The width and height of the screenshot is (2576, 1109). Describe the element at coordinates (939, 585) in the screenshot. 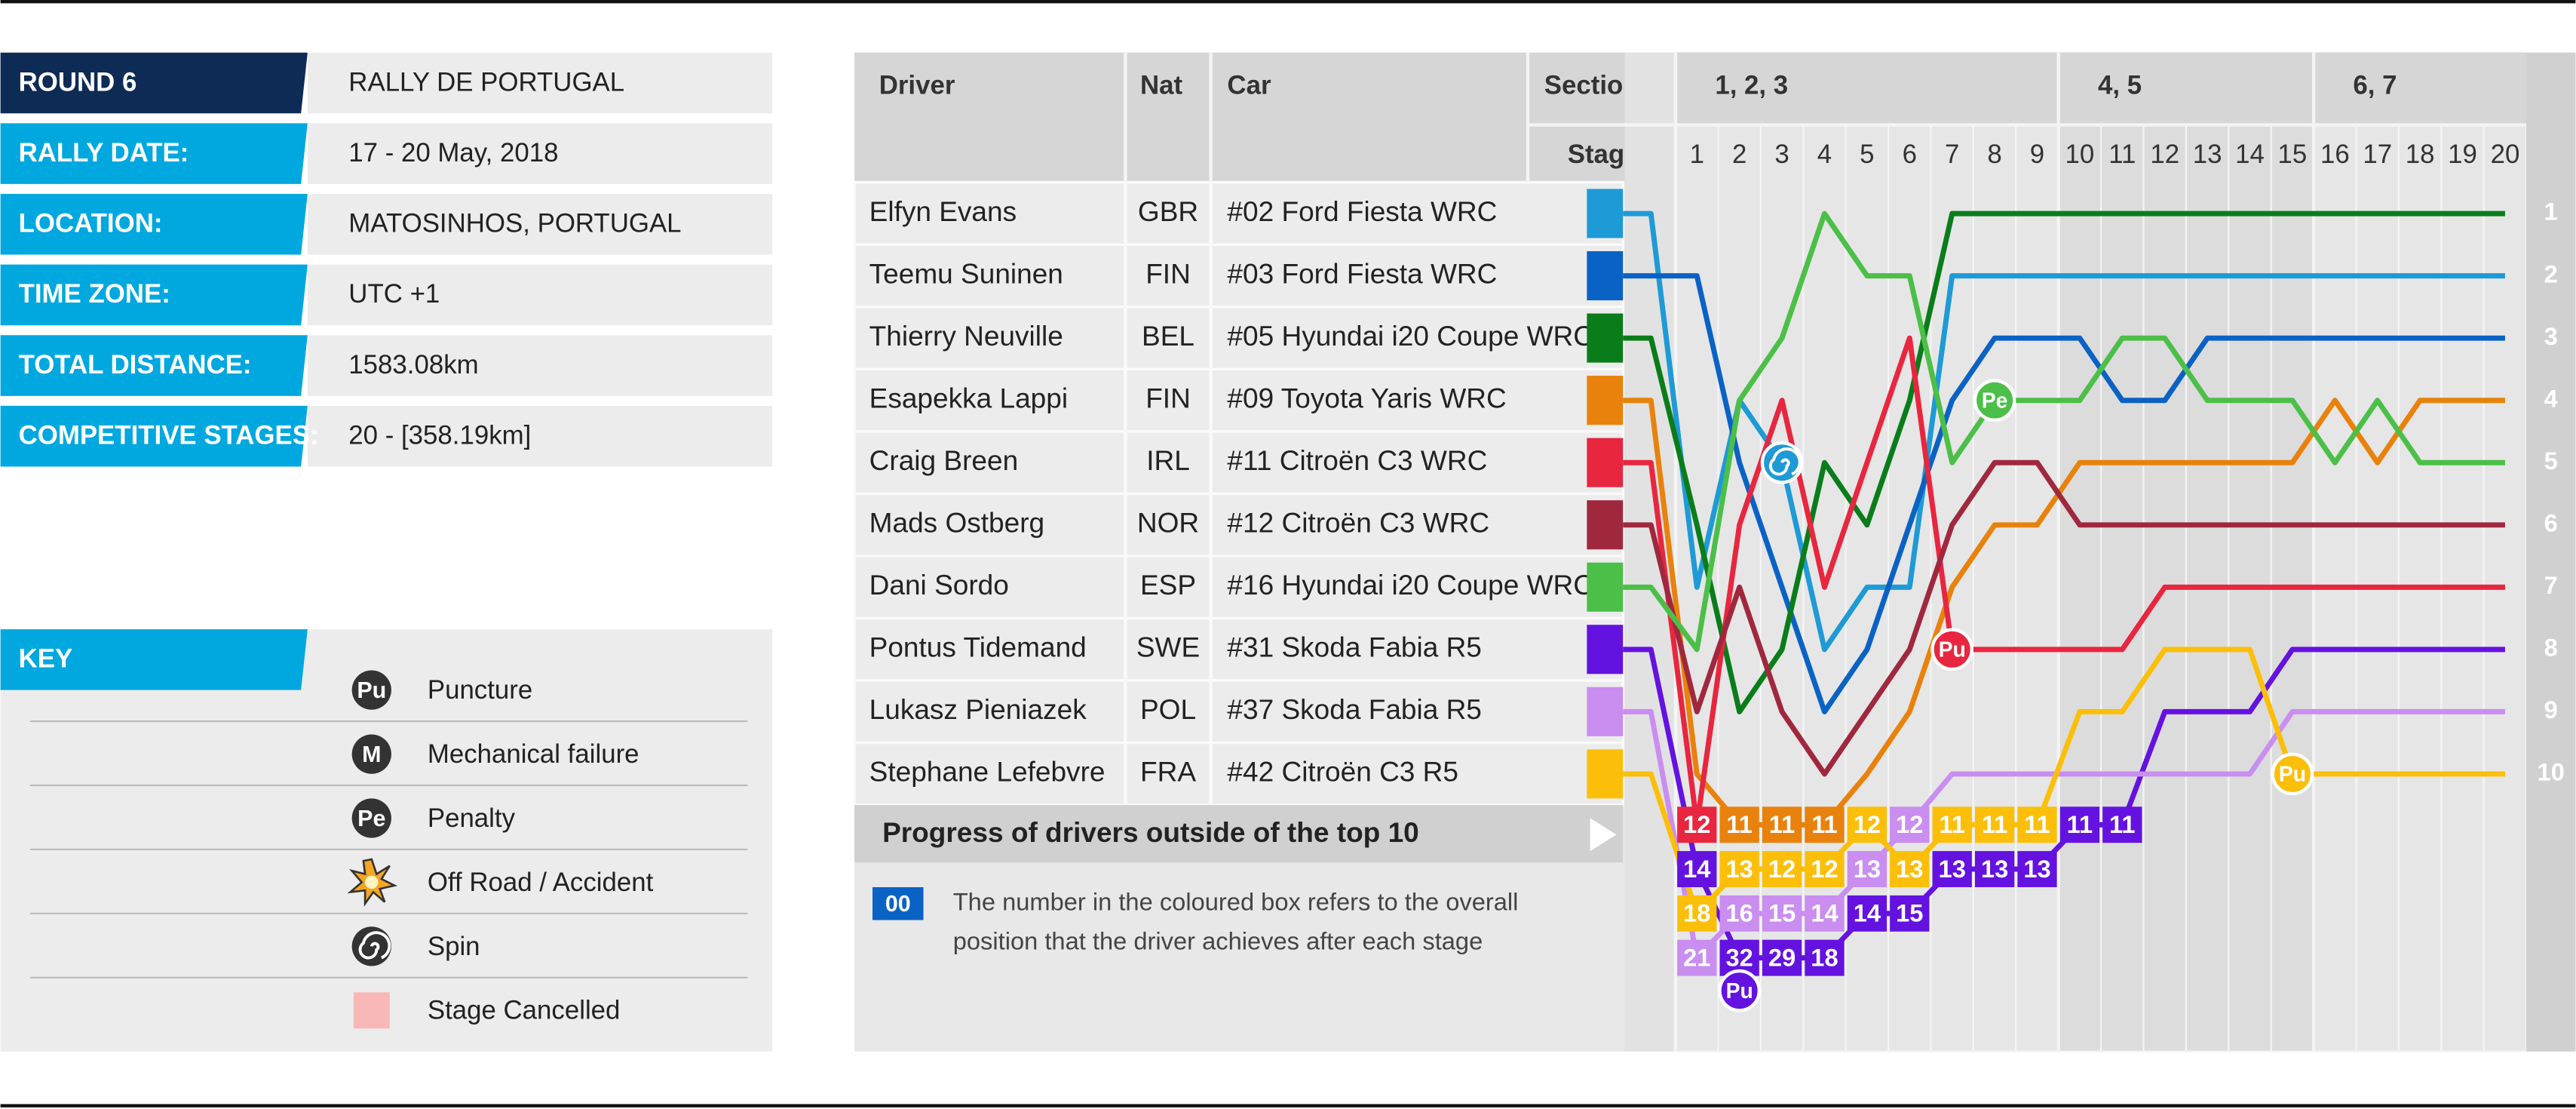

I see `driver-name: Dani Sordo` at that location.